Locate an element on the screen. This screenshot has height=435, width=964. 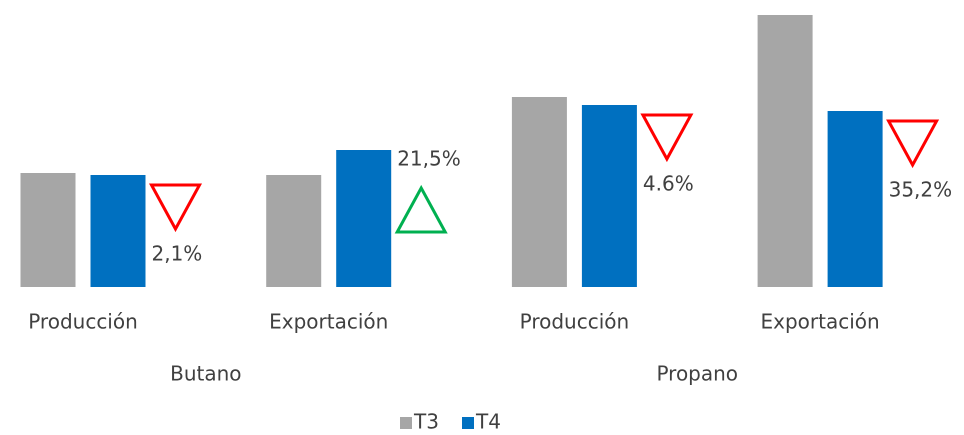
legend-label: T3 is located at coordinates (426, 422).